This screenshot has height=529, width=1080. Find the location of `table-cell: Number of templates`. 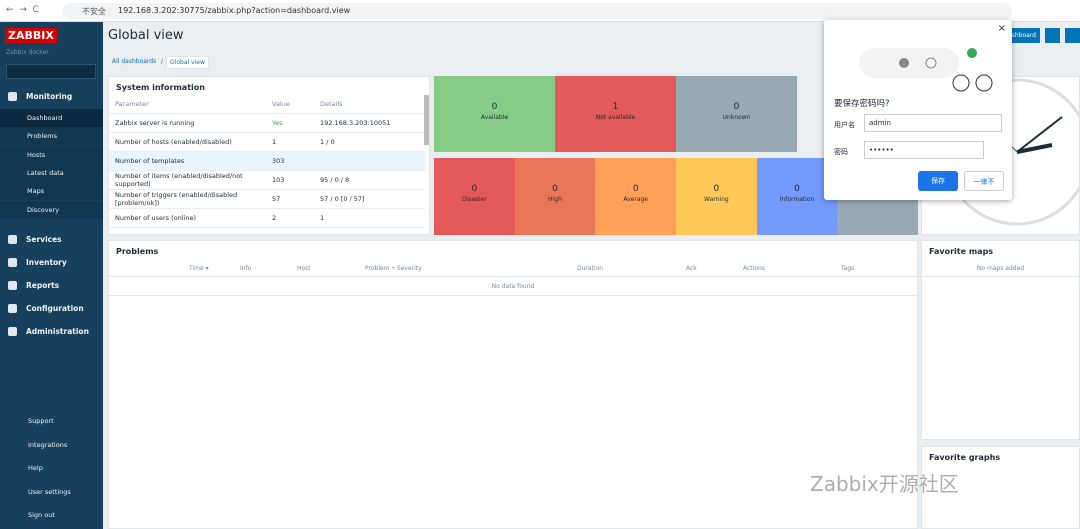

table-cell: Number of templates is located at coordinates (187, 161).